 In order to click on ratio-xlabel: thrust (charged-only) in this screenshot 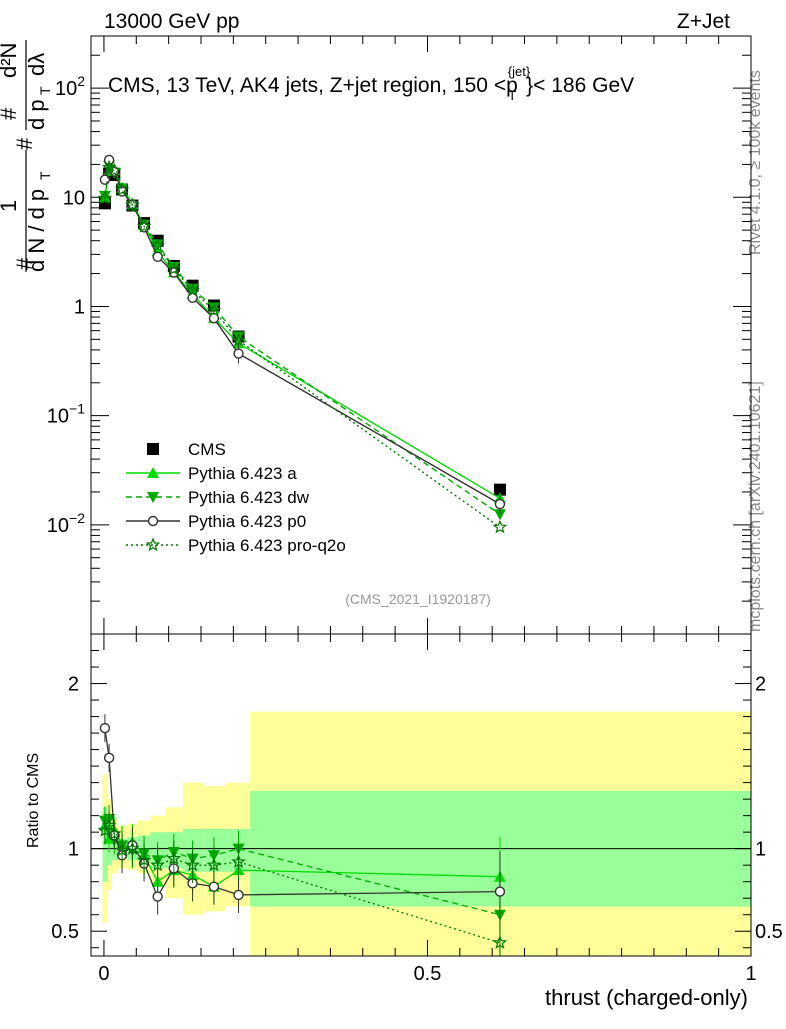, I will do `click(646, 997)`.